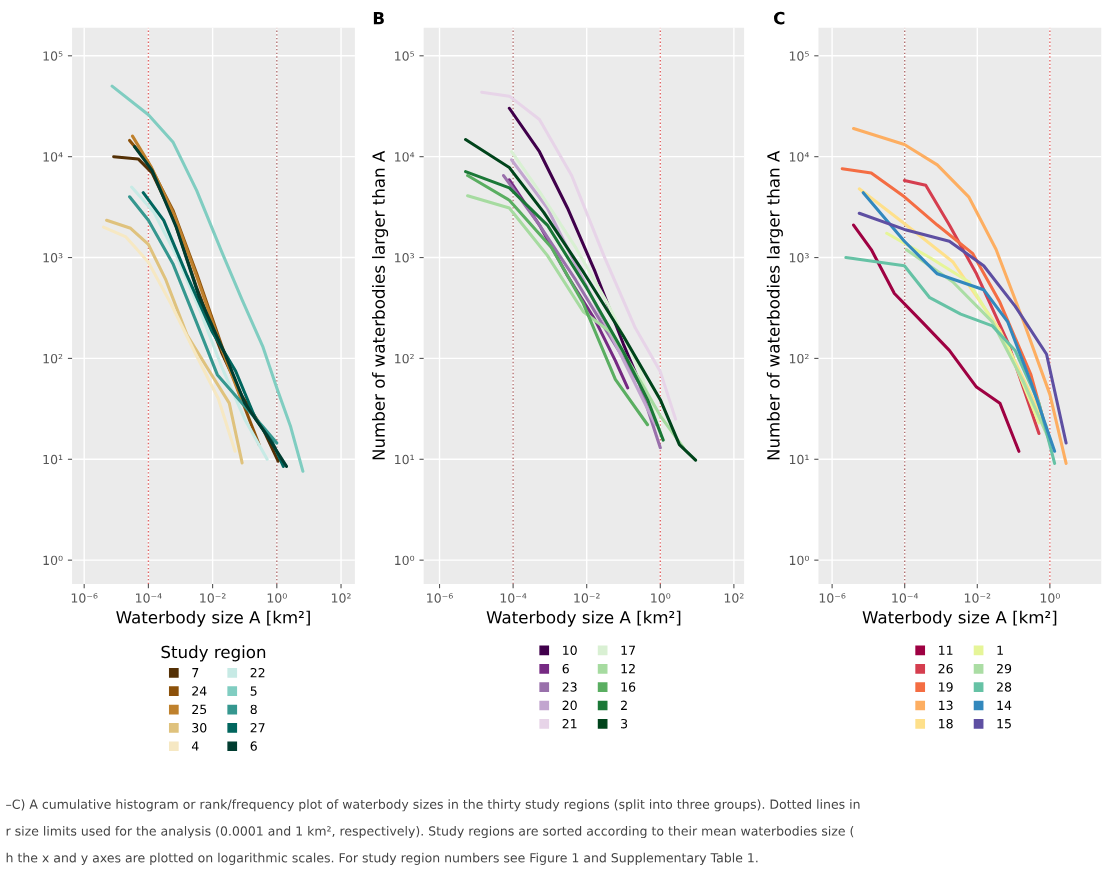  I want to click on legend-label: 17, so click(628, 650).